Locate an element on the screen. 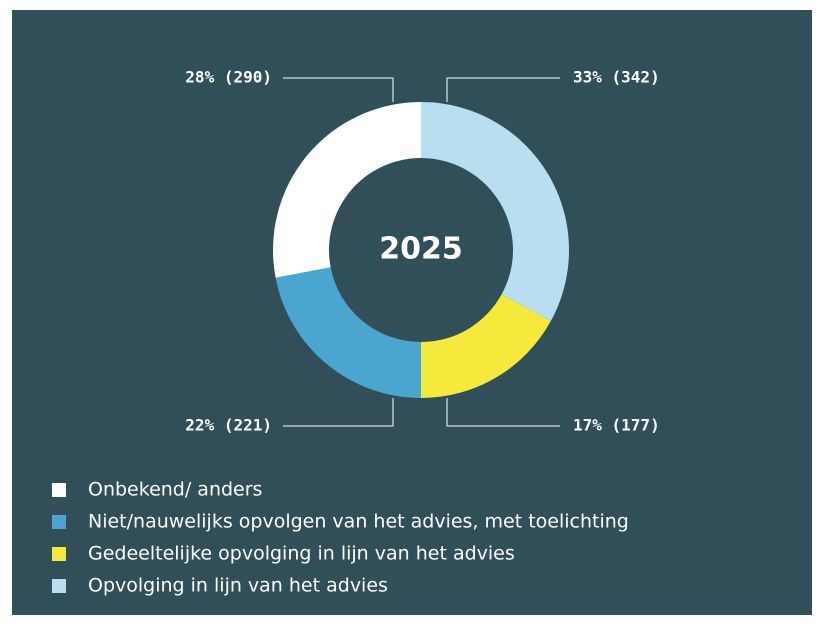 The height and width of the screenshot is (627, 824). legend-label: Onbekend/ anders is located at coordinates (175, 490).